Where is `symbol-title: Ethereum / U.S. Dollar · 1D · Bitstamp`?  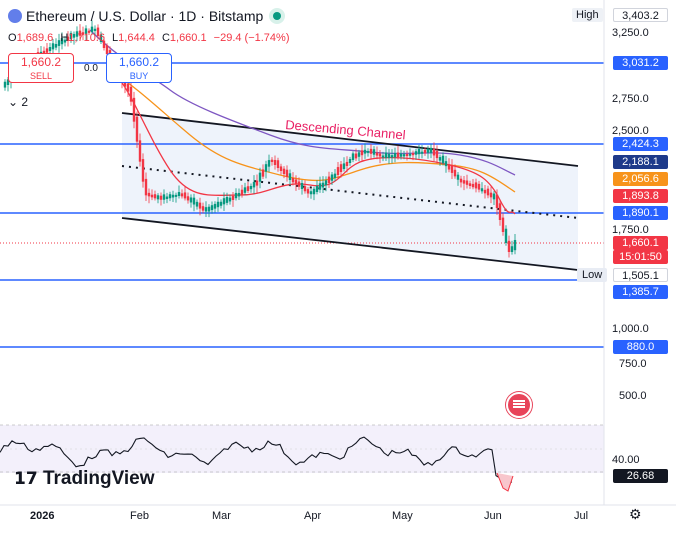
symbol-title: Ethereum / U.S. Dollar · 1D · Bitstamp is located at coordinates (145, 16).